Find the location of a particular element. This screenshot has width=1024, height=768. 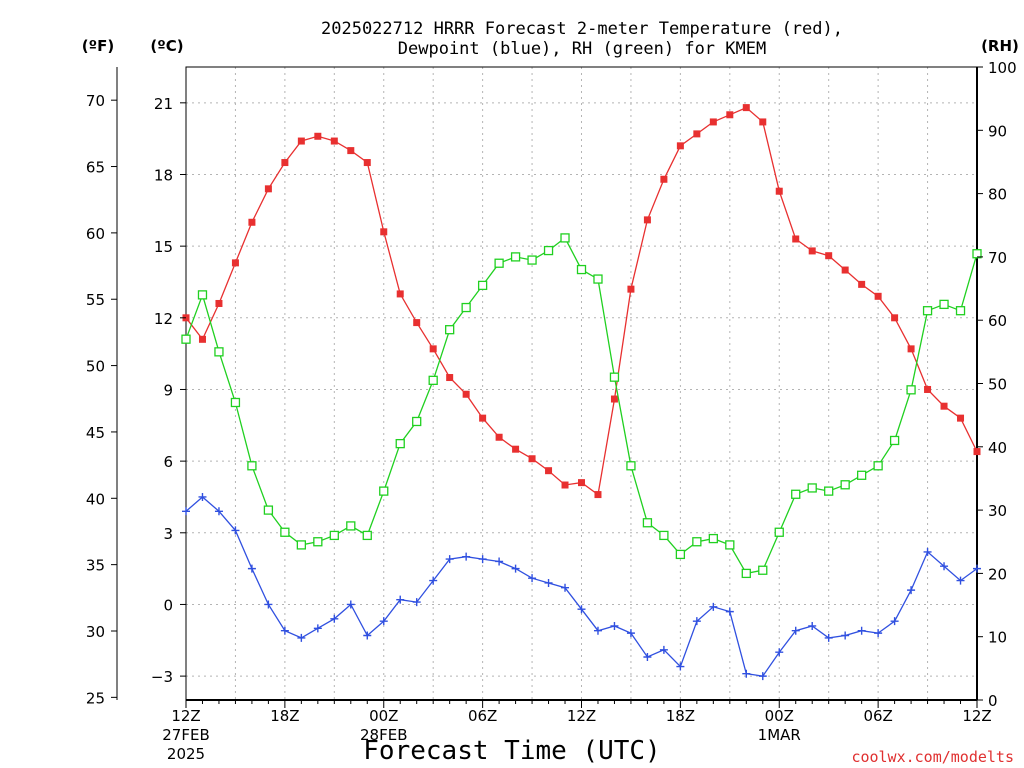

fahrenheit-tick-label: 25 is located at coordinates (95, 698).